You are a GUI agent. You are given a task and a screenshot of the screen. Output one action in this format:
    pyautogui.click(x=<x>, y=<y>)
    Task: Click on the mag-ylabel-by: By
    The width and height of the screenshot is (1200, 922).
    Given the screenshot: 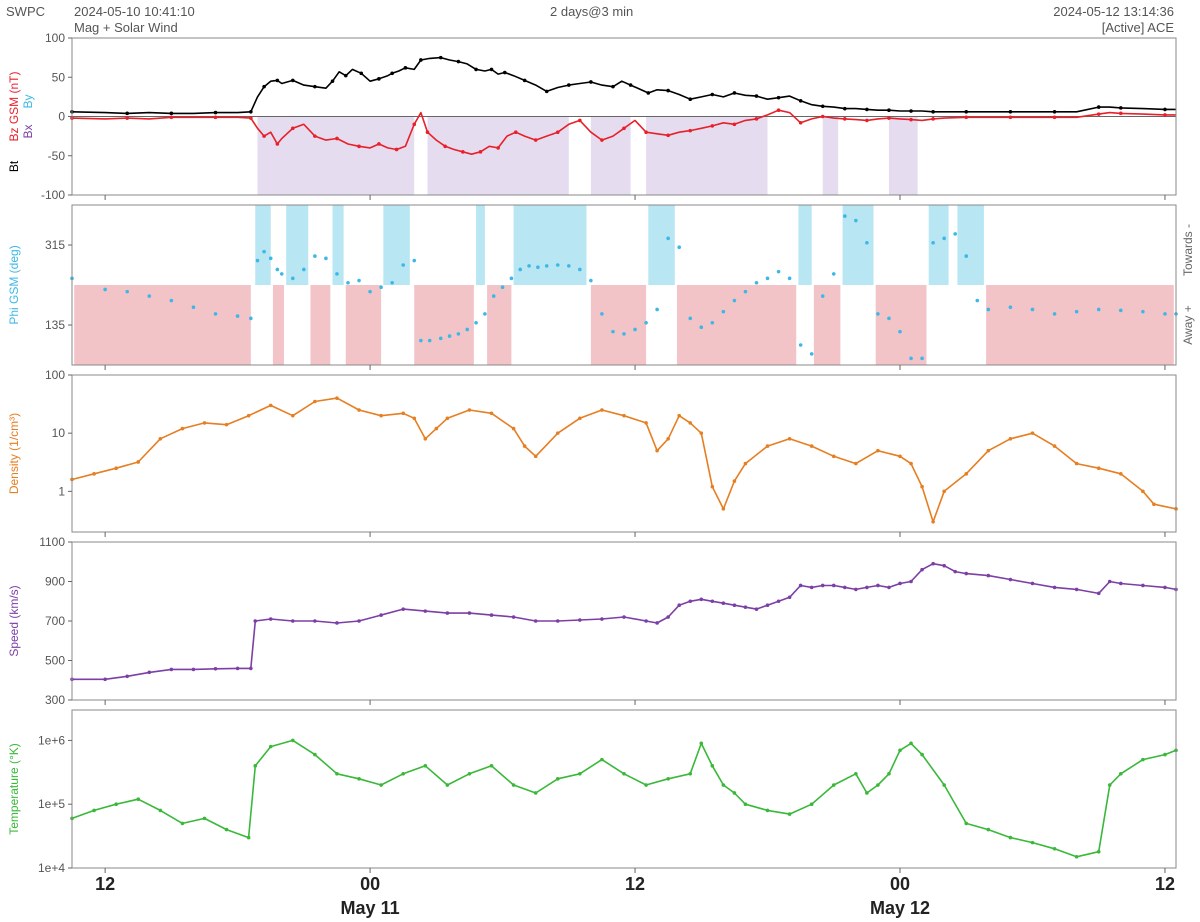 What is the action you would take?
    pyautogui.click(x=28, y=101)
    